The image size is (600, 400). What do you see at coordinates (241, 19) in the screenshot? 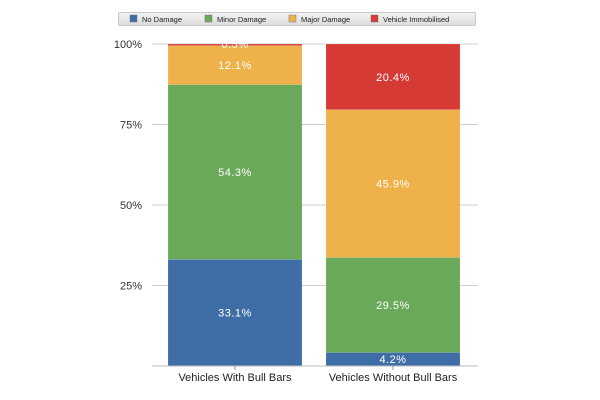
I see `legend-label: Minor Damage` at bounding box center [241, 19].